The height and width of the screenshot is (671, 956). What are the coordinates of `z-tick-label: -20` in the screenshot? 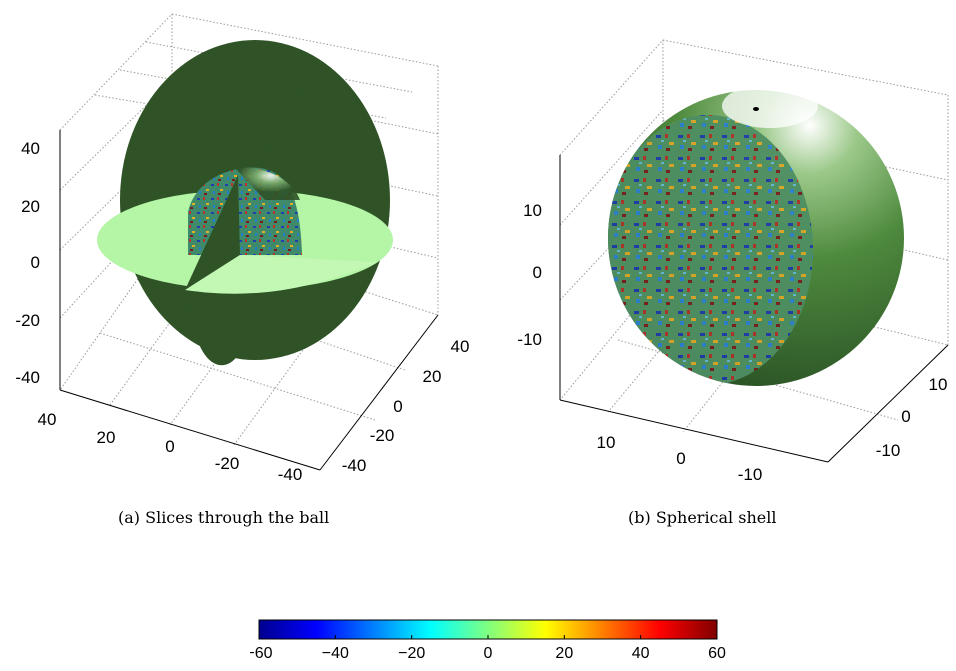 It's located at (27, 320).